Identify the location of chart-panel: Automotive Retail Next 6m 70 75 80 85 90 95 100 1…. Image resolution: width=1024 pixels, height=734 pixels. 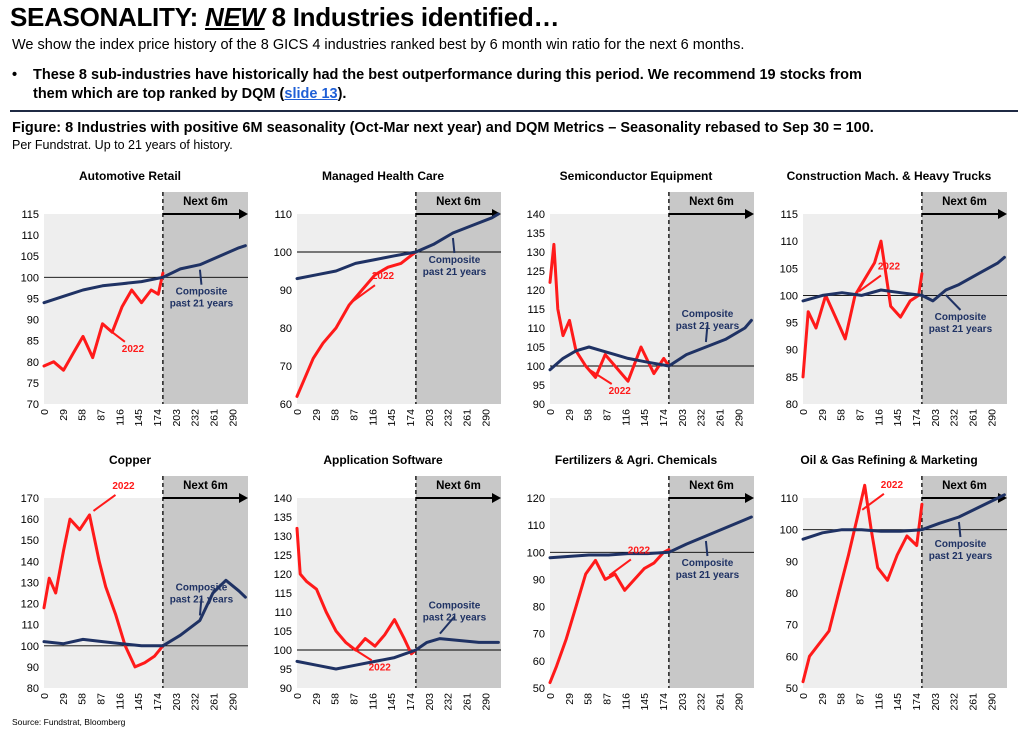
(130, 299).